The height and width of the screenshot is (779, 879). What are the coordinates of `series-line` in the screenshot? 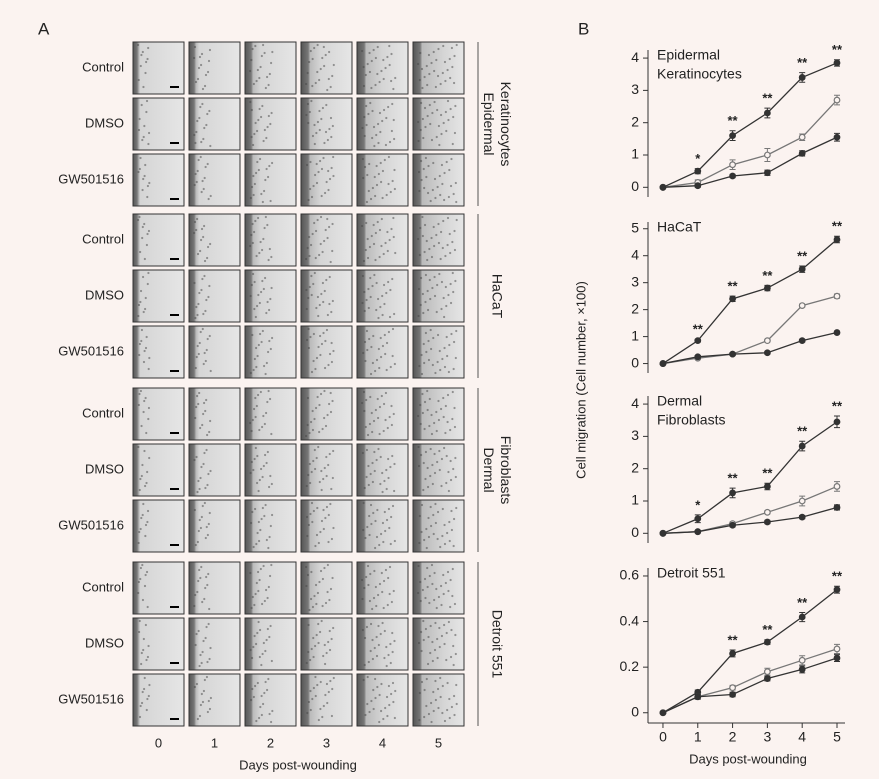 It's located at (750, 162).